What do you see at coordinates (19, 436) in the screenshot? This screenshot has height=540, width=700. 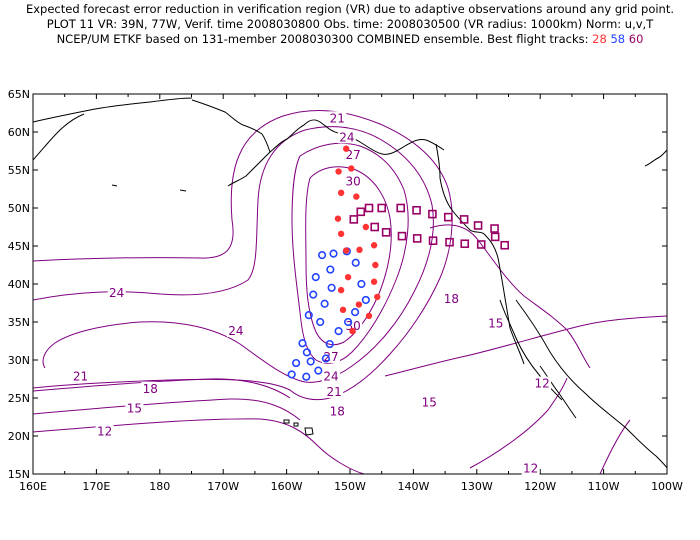 I see `lat-label: 20N` at bounding box center [19, 436].